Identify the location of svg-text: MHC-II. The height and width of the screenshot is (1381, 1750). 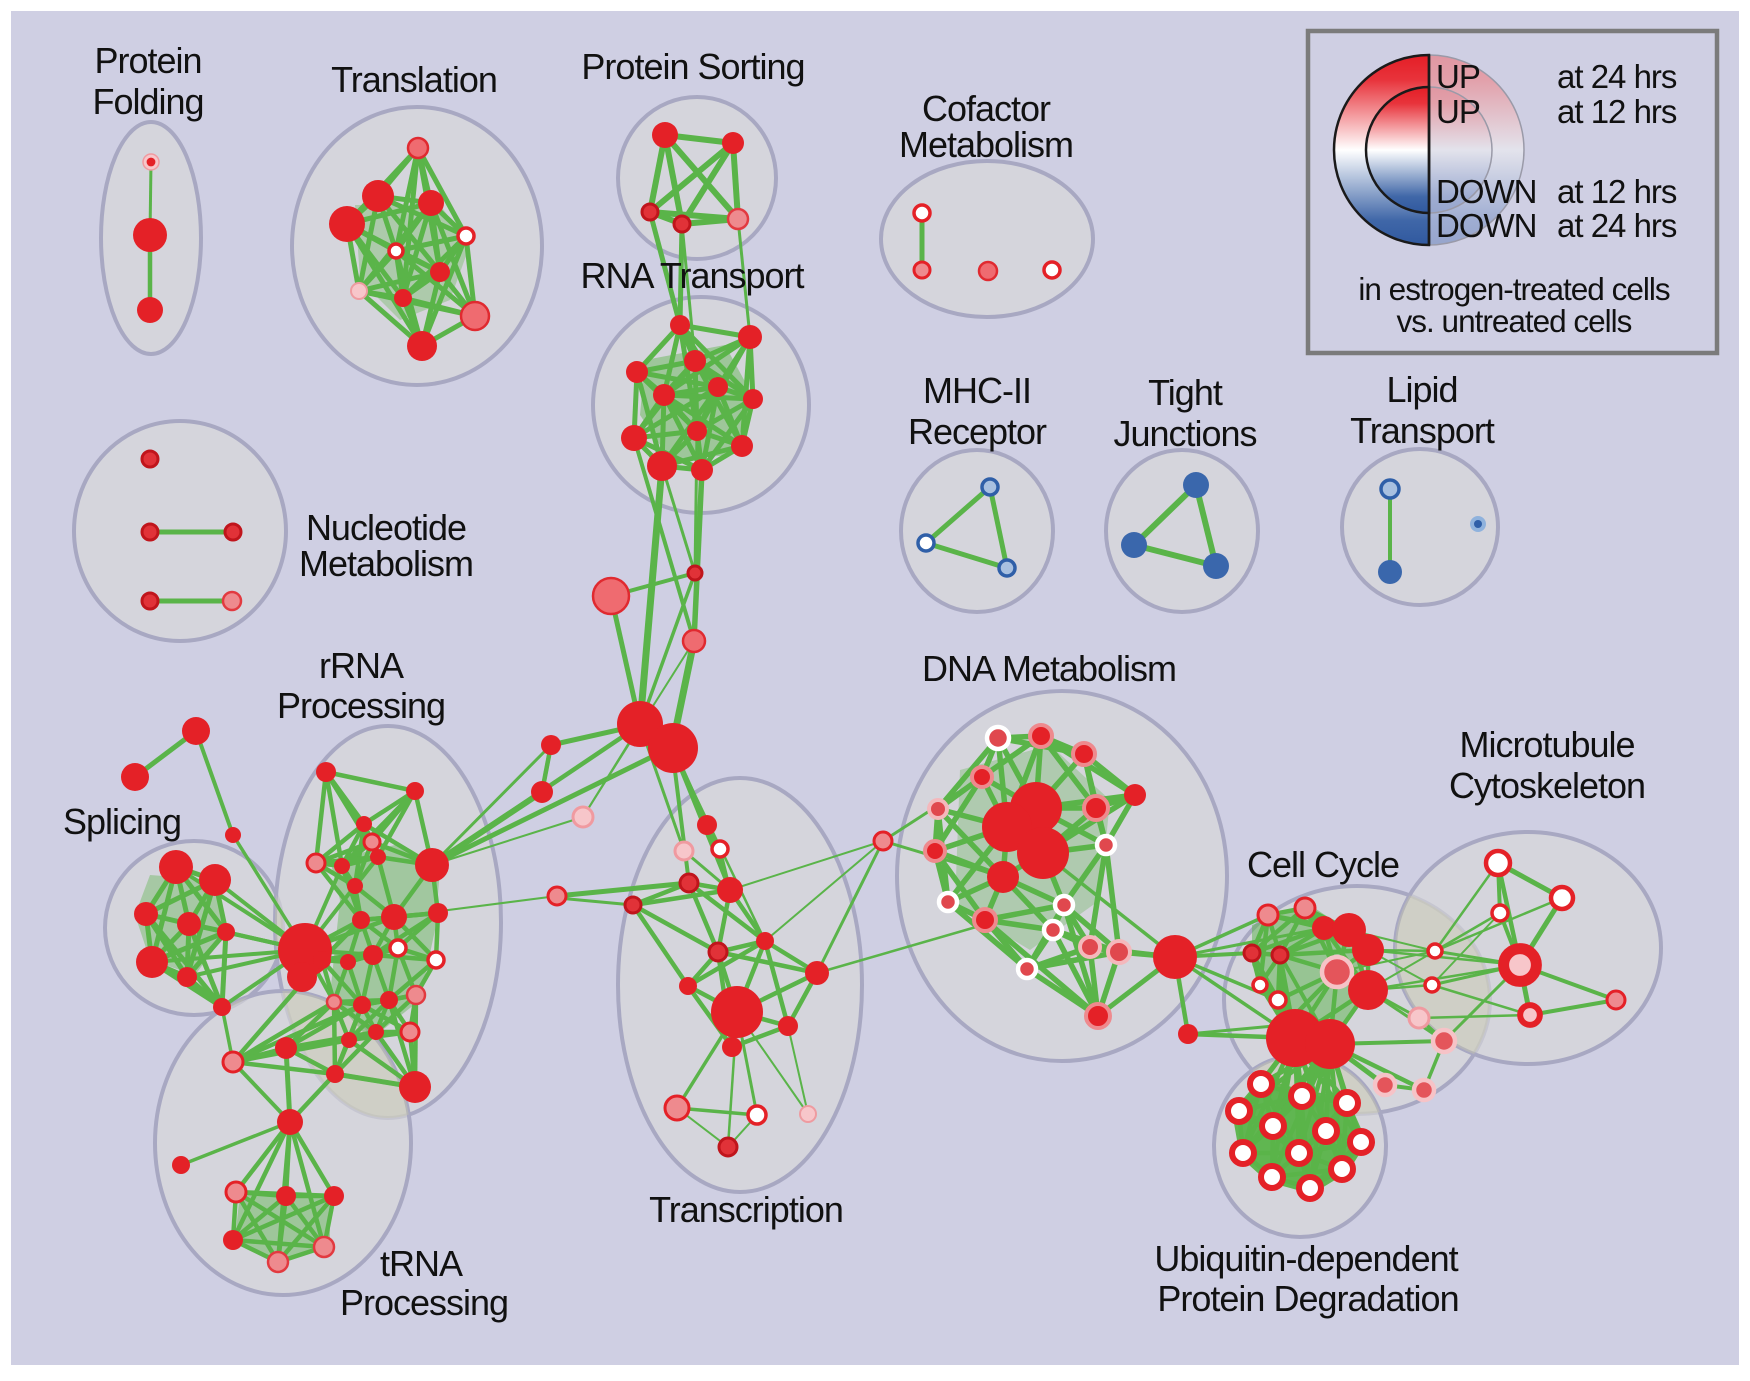
(977, 390).